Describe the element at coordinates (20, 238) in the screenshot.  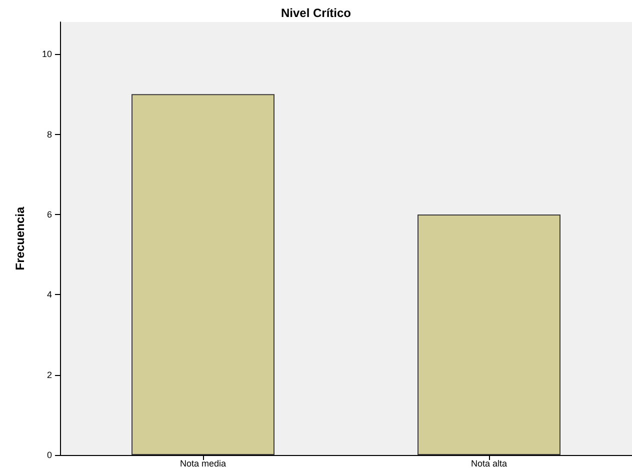
I see `y-axis-title: Frecuencia` at that location.